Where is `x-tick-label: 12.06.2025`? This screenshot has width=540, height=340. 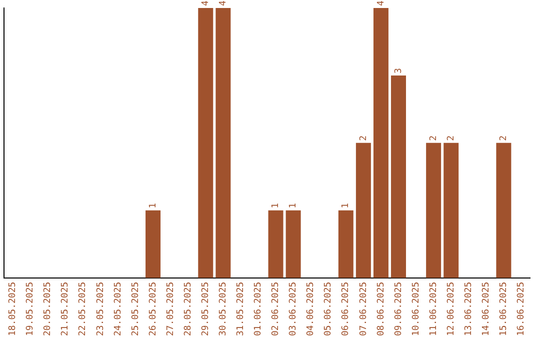 x-tick-label: 12.06.2025 is located at coordinates (451, 309).